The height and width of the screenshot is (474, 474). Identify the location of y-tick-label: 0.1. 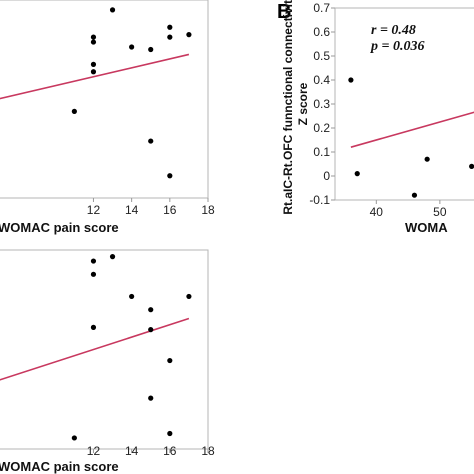
(321, 152).